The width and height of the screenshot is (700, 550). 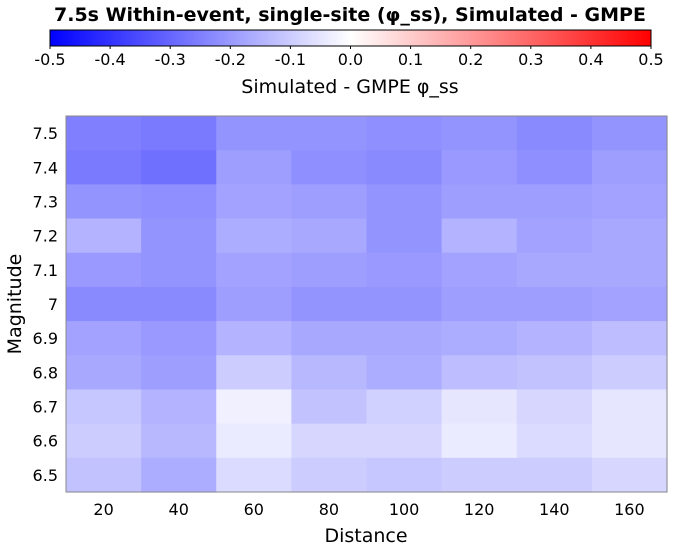 I want to click on y-tick-label: 6.6, so click(x=45, y=441).